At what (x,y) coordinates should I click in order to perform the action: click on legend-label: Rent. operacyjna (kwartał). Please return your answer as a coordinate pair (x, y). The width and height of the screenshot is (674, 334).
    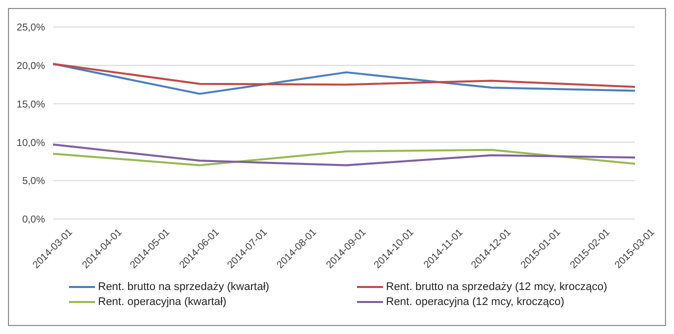
    Looking at the image, I should click on (162, 302).